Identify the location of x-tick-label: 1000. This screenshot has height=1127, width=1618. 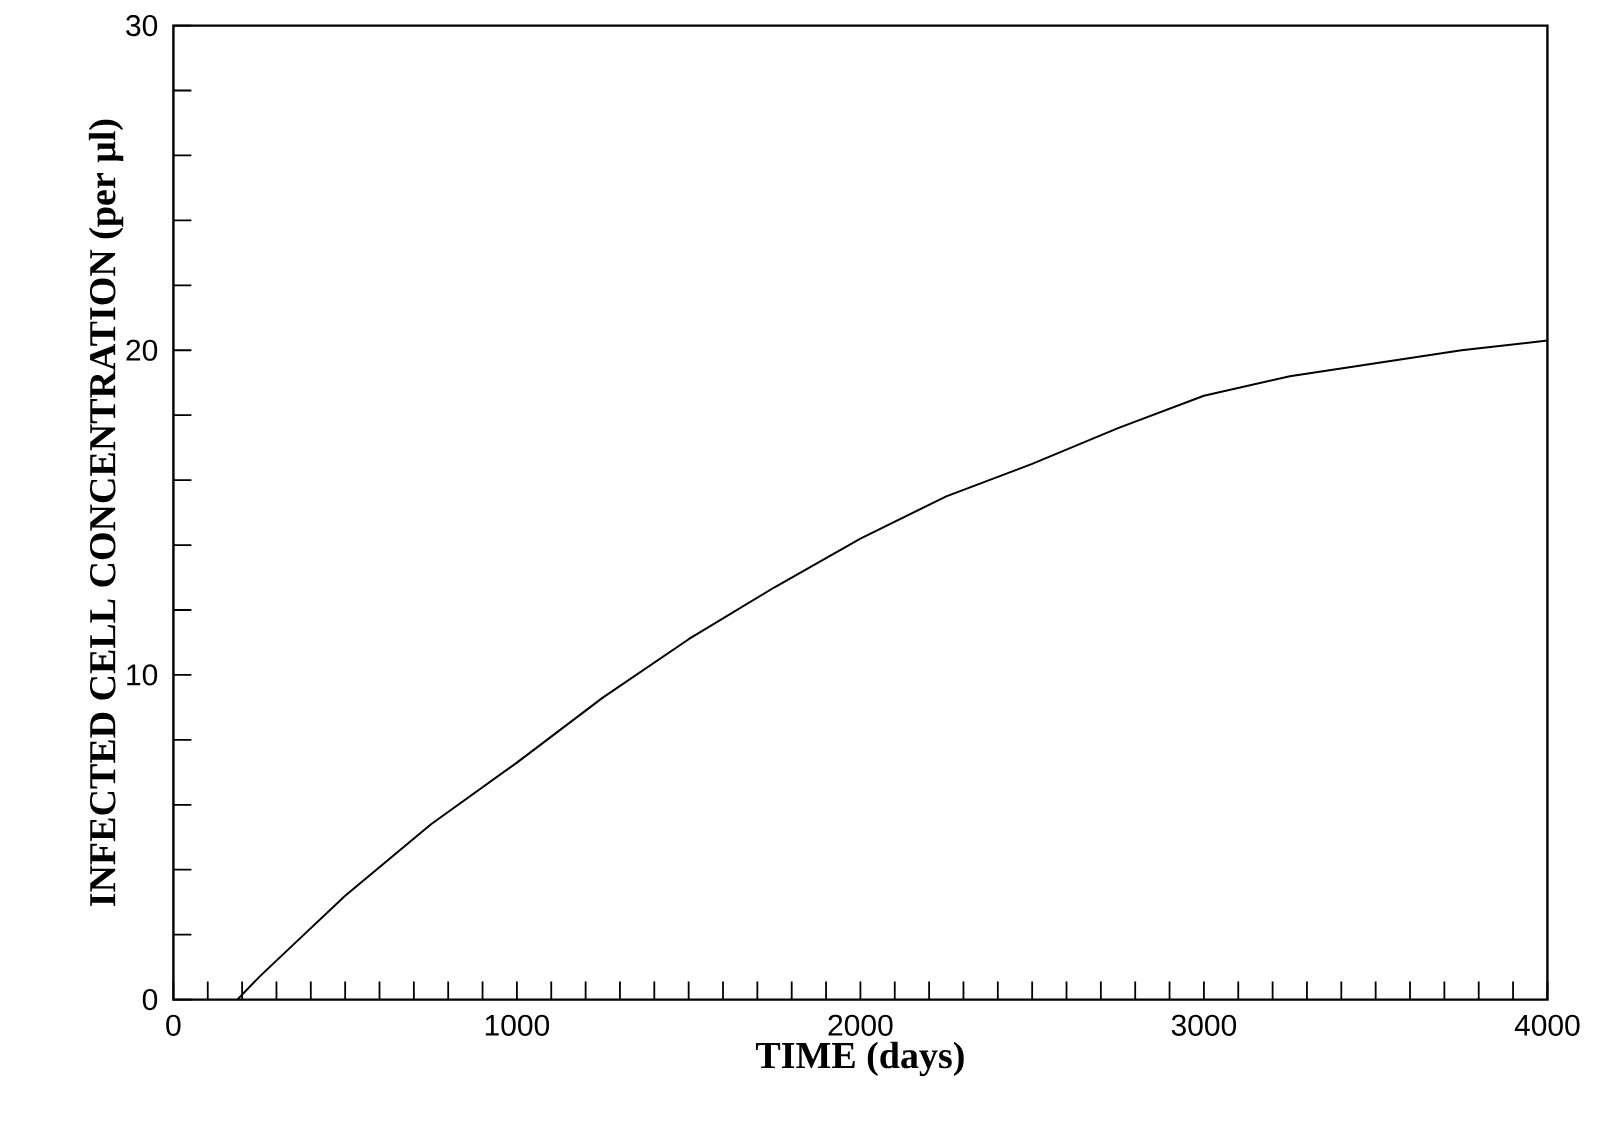
(517, 1025).